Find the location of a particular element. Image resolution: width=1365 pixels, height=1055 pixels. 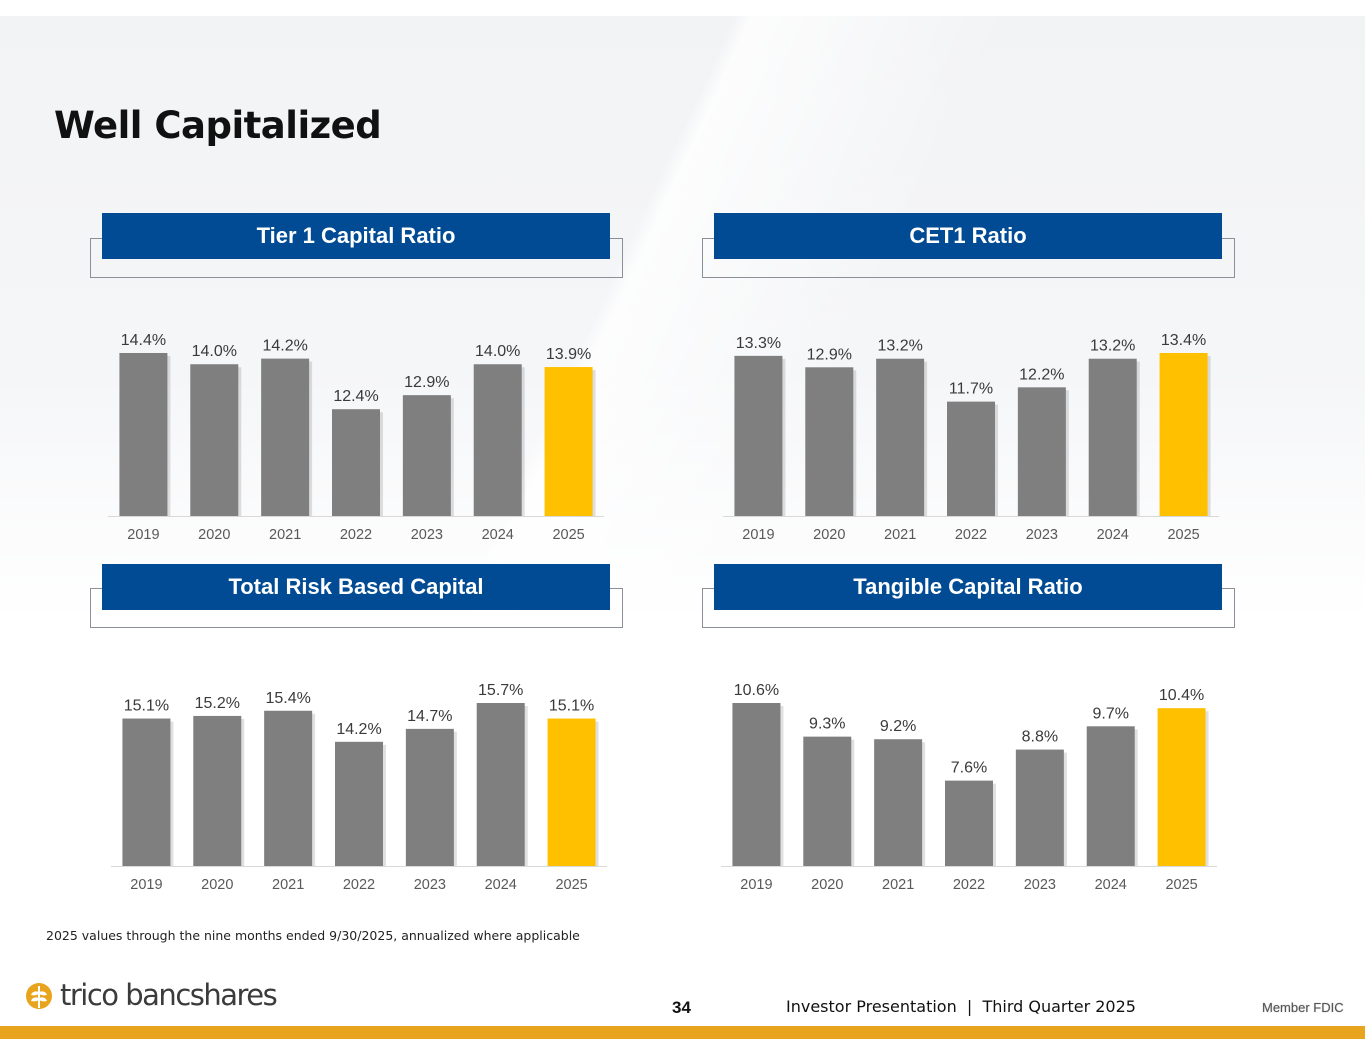

data-label: 13.4% is located at coordinates (1183, 340).